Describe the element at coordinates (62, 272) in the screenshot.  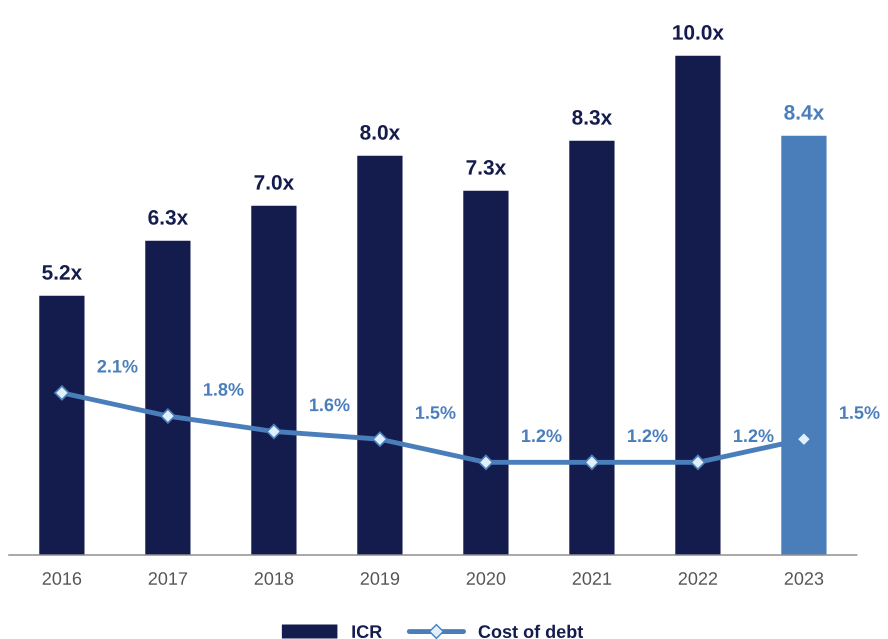
I see `data-label: 5.2x` at that location.